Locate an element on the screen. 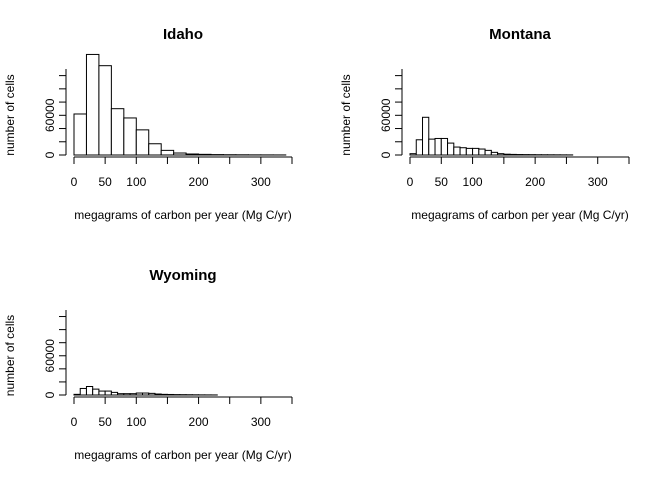 This screenshot has width=672, height=480. panel-title: Montana is located at coordinates (520, 34).